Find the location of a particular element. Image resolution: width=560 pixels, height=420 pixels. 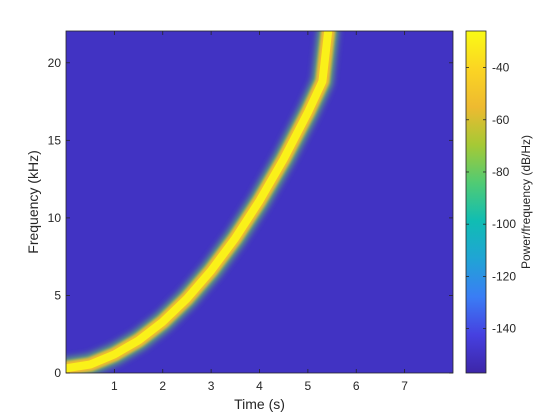

y-tick-label: 0 is located at coordinates (57, 373).